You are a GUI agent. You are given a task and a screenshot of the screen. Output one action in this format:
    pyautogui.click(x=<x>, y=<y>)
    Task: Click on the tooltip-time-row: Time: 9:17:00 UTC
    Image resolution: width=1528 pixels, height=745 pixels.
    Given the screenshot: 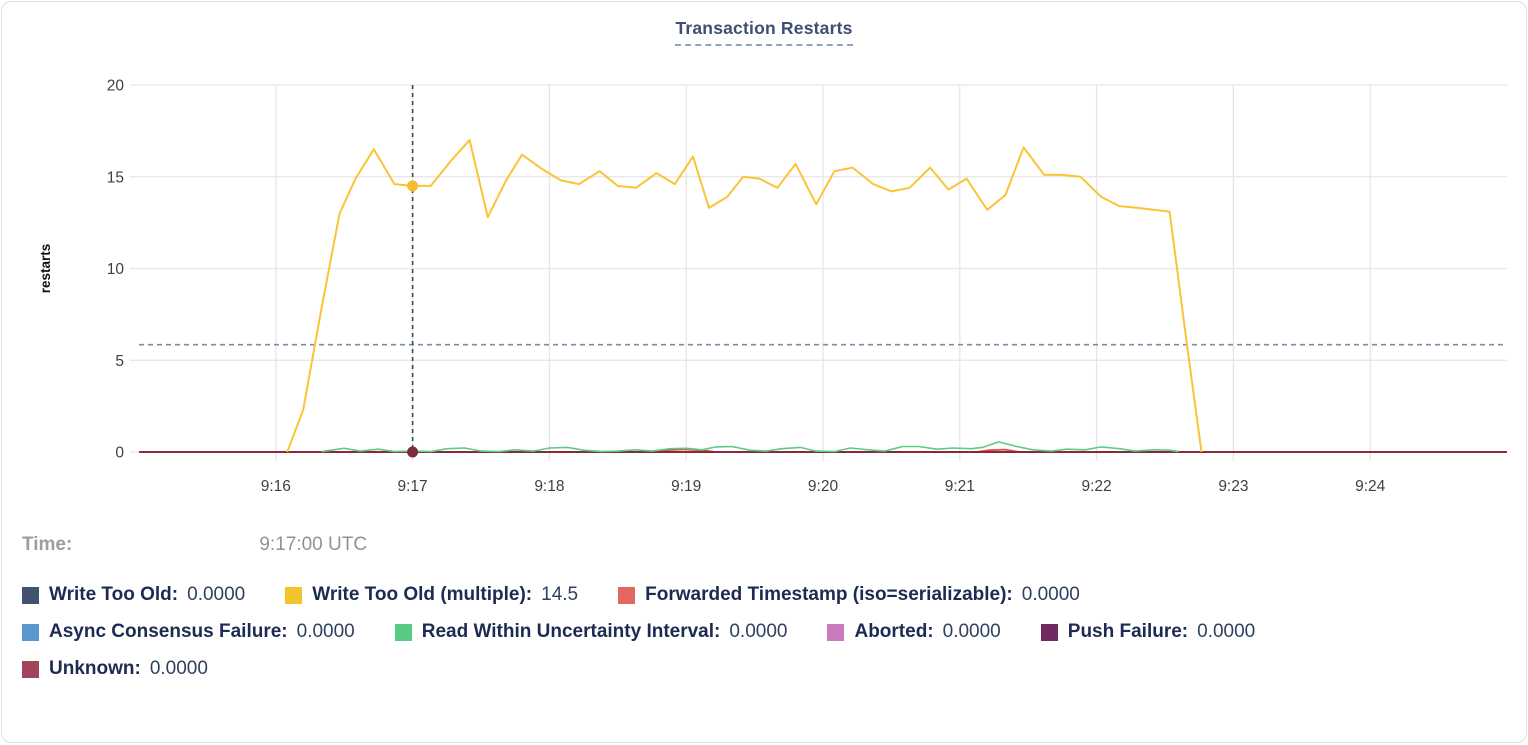 What is the action you would take?
    pyautogui.click(x=767, y=545)
    